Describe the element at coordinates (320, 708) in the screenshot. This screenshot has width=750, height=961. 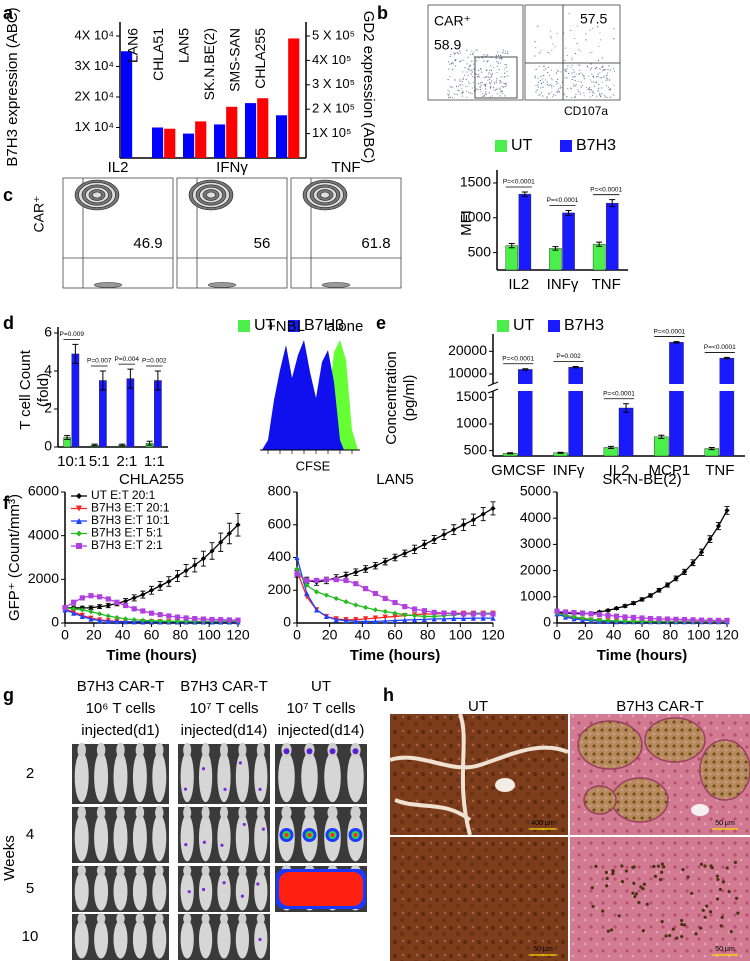
I see `column-header: 10⁷ T cells` at that location.